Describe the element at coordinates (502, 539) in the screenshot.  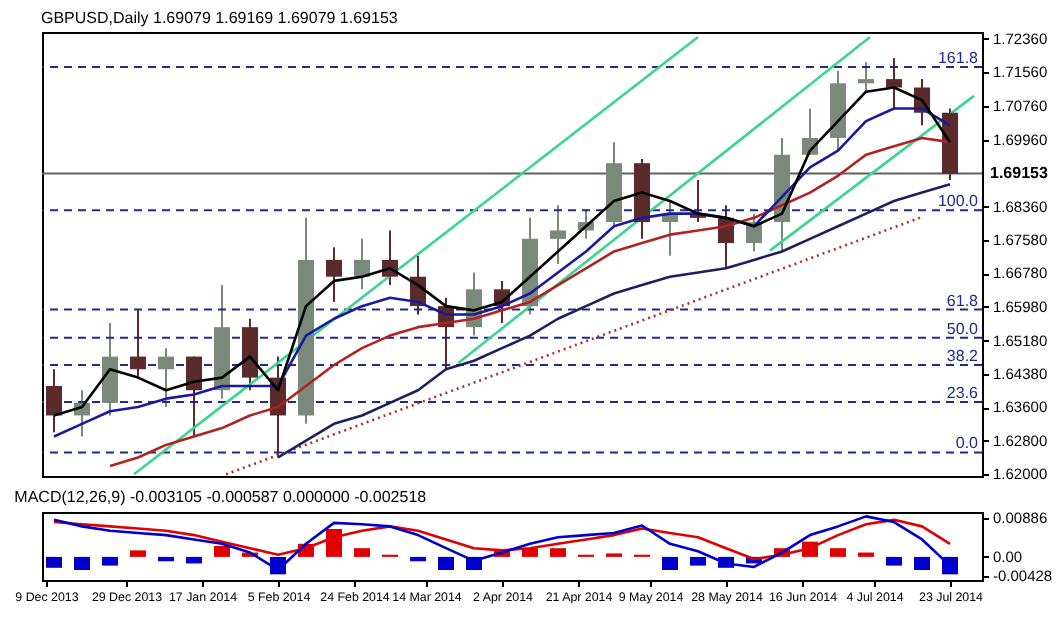
I see `line-series` at that location.